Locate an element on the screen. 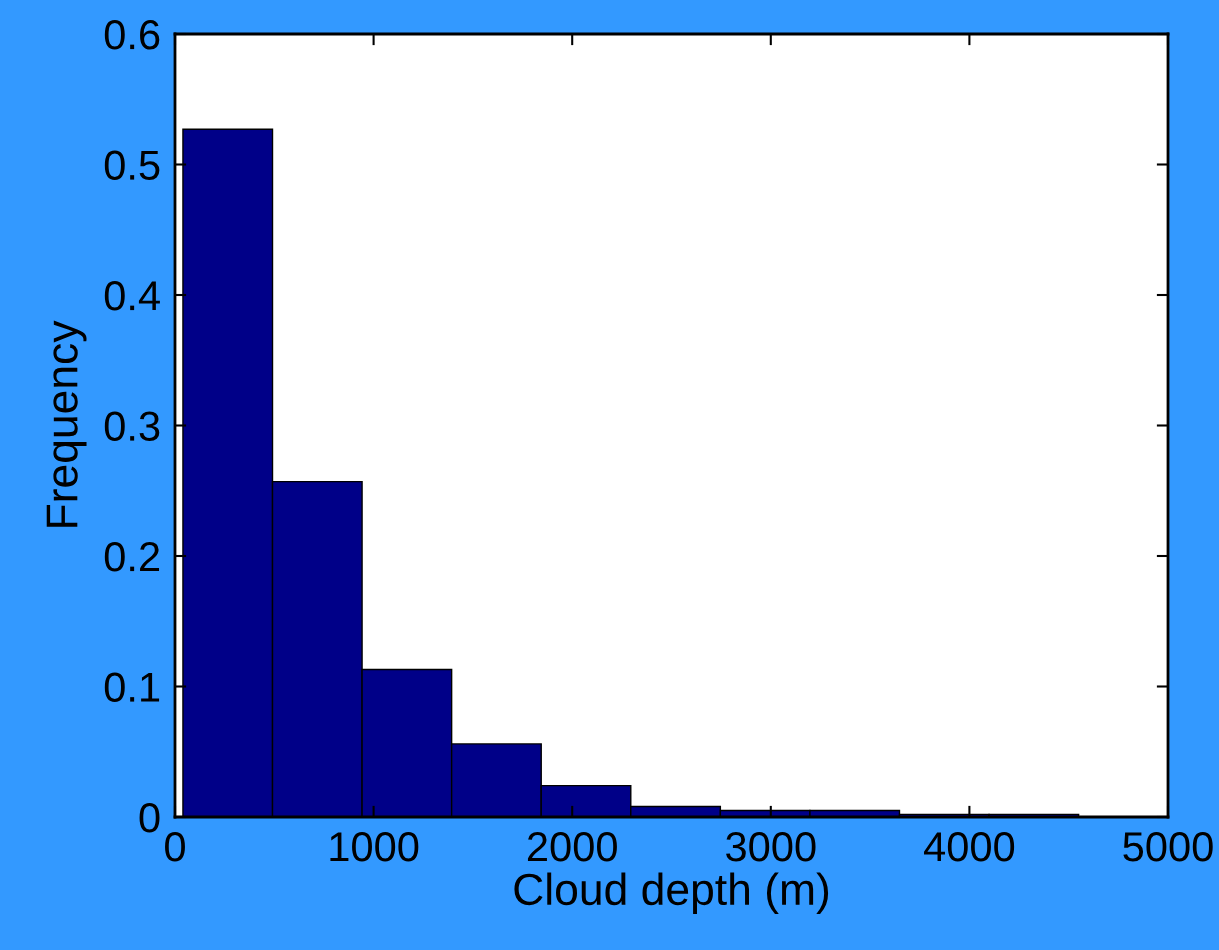 This screenshot has height=950, width=1219. y-tick-label: 0.6 is located at coordinates (132, 35).